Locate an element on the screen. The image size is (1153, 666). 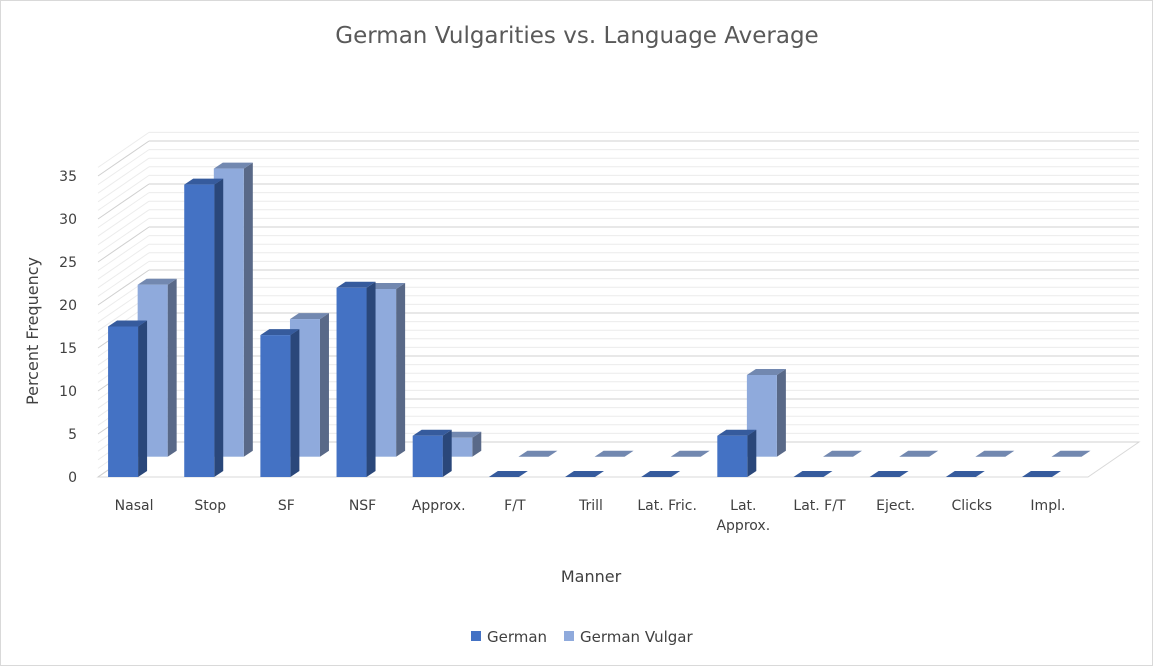
chart-title: German Vulgarities vs. Language Average is located at coordinates (576, 36).